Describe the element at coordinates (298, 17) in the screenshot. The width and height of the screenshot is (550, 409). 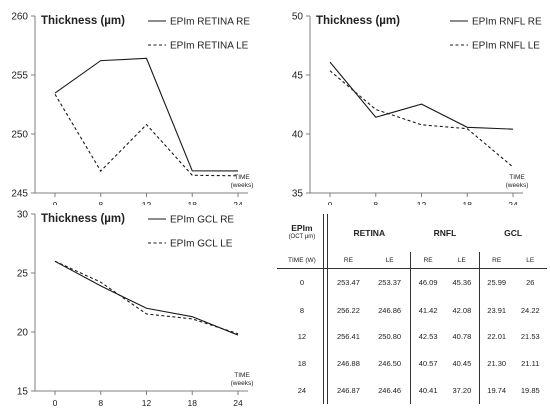
I see `y-tick-label: 50` at that location.